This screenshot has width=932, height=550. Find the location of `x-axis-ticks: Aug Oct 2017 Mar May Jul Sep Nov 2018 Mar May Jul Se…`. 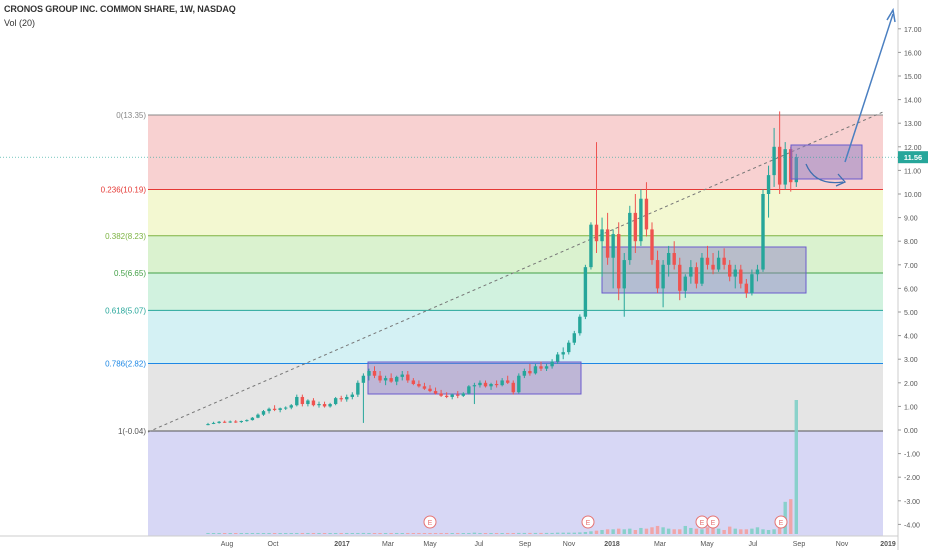

x-axis-ticks: Aug Oct 2017 Mar May Jul Sep Nov 2018 Mar May Jul Se… is located at coordinates (558, 544).